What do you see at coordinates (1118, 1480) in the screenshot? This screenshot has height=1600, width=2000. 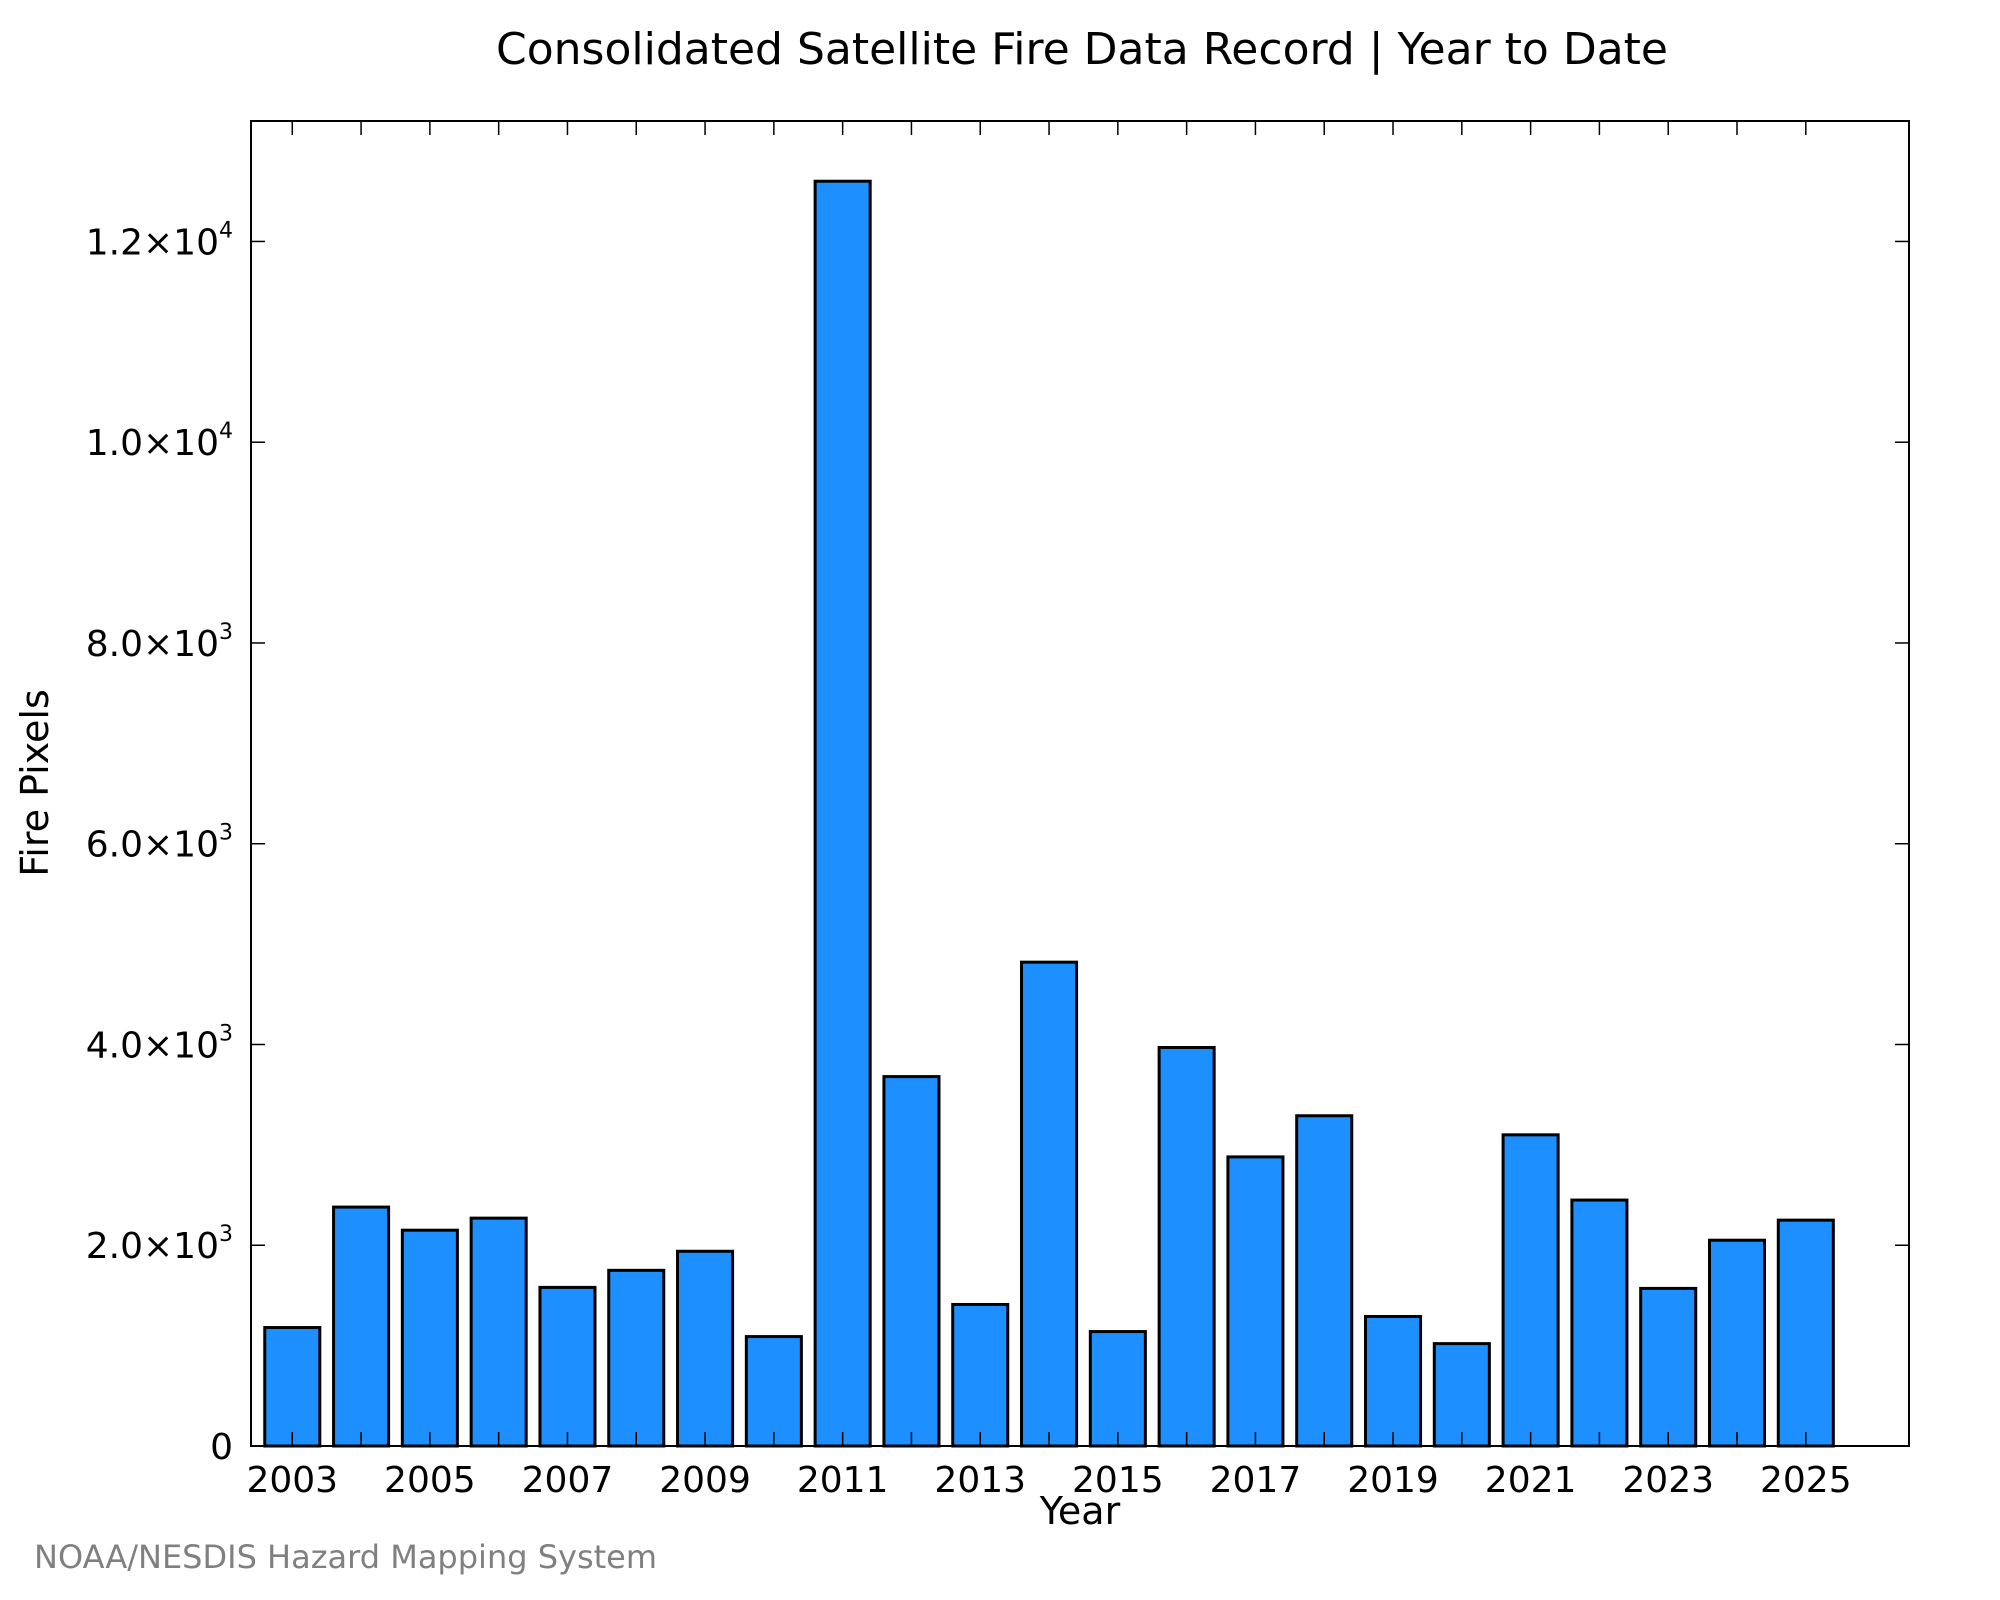 I see `x-tick-label-2015: 2015` at bounding box center [1118, 1480].